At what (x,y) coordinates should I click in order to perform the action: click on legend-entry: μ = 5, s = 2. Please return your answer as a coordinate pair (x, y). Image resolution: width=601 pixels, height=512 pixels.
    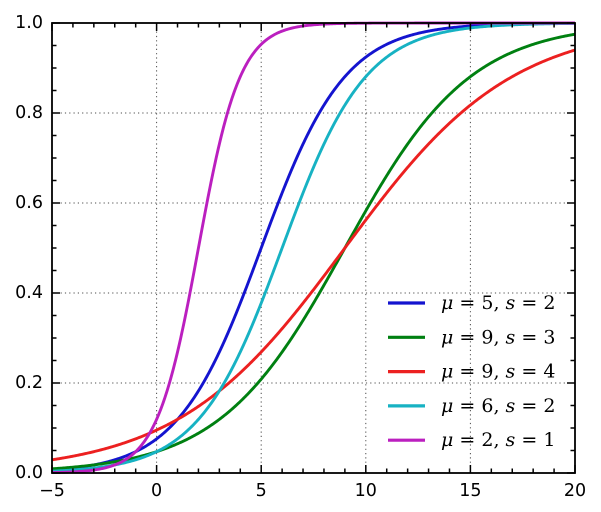
    Looking at the image, I should click on (471, 303).